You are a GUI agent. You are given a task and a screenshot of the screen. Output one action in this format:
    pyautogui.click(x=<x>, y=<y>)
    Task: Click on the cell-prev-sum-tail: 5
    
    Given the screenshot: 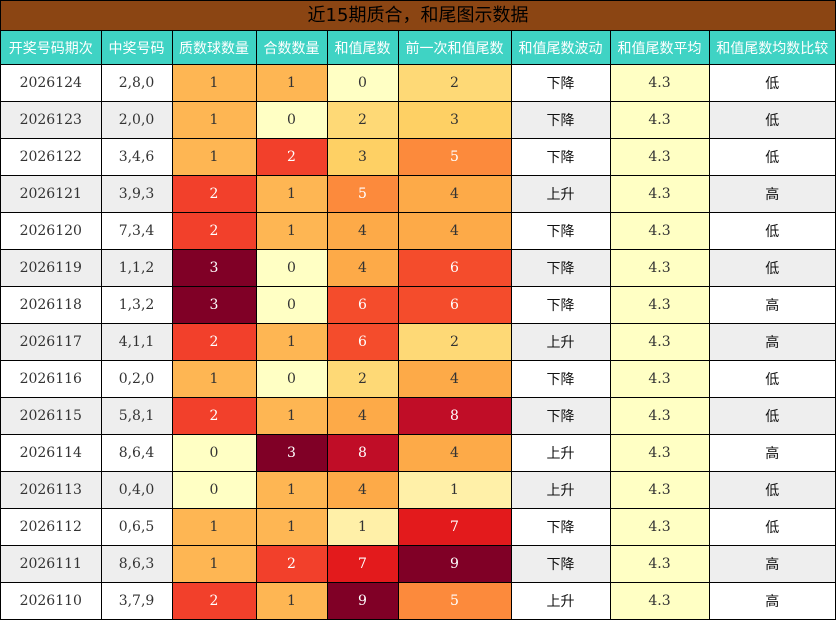 What is the action you would take?
    pyautogui.click(x=454, y=157)
    